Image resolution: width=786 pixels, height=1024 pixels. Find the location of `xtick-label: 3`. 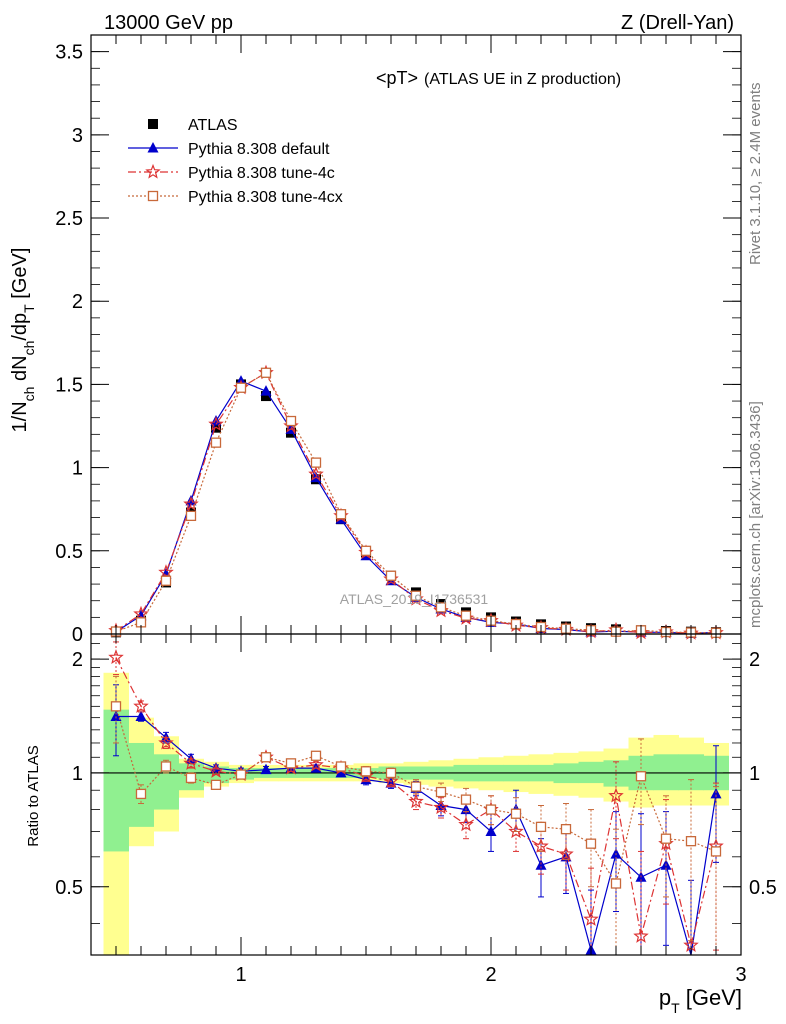

xtick-label: 3 is located at coordinates (740, 975).